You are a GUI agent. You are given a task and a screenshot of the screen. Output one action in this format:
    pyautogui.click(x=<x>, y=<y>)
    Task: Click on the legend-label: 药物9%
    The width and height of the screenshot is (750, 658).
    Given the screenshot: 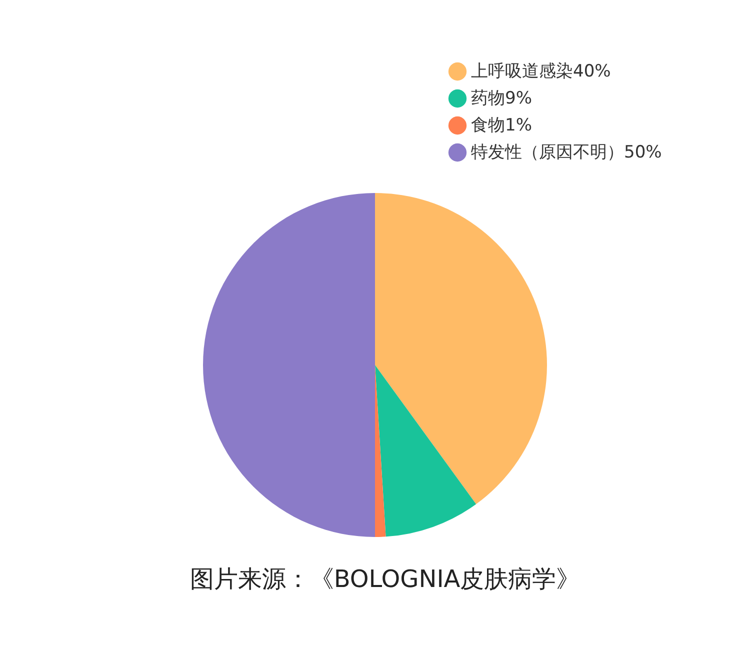 What is the action you would take?
    pyautogui.click(x=501, y=98)
    